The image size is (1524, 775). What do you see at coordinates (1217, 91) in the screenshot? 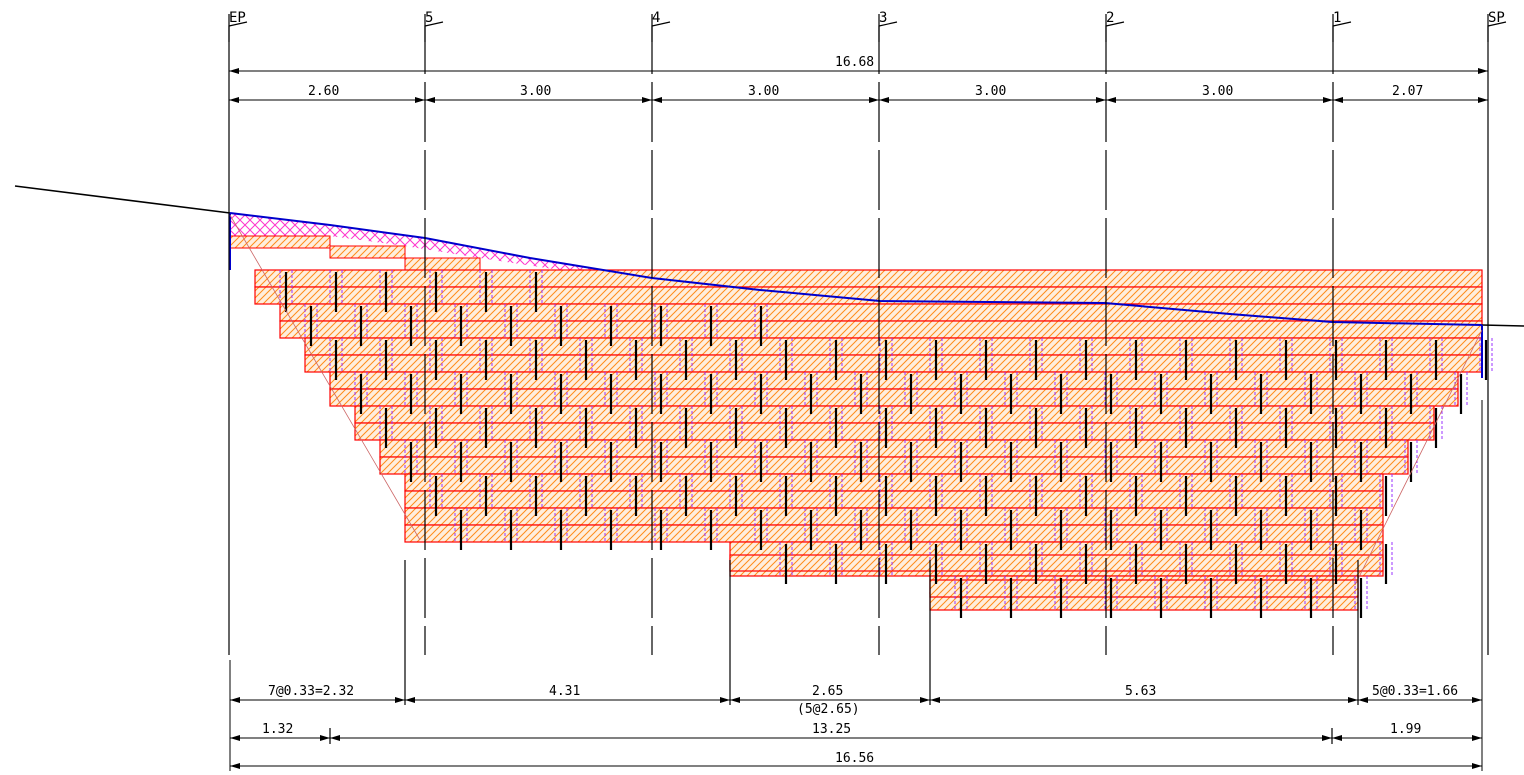
I see `top-dim-seg-5: 3.00` at bounding box center [1217, 91].